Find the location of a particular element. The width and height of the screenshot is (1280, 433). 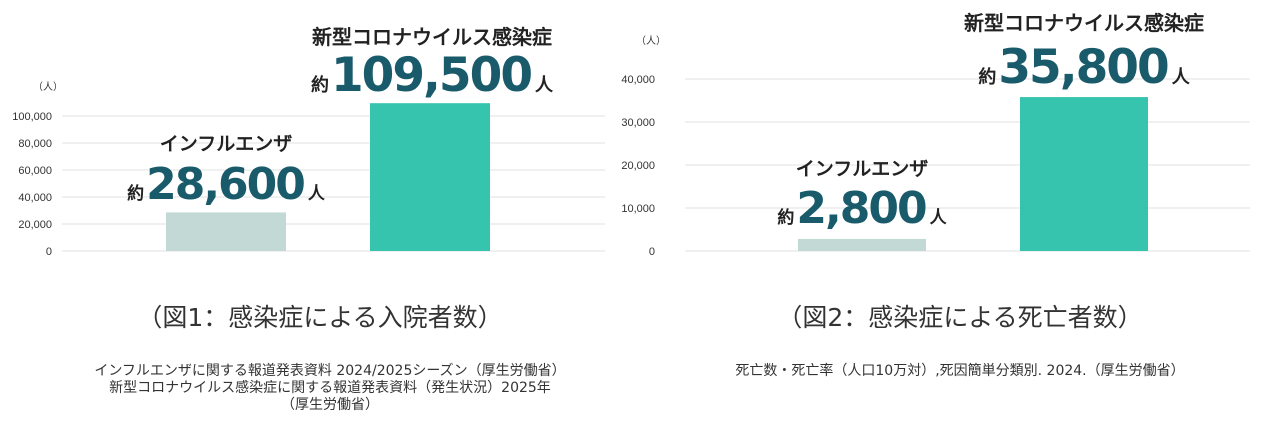

data-value-label: 約2,800 人 is located at coordinates (862, 208).